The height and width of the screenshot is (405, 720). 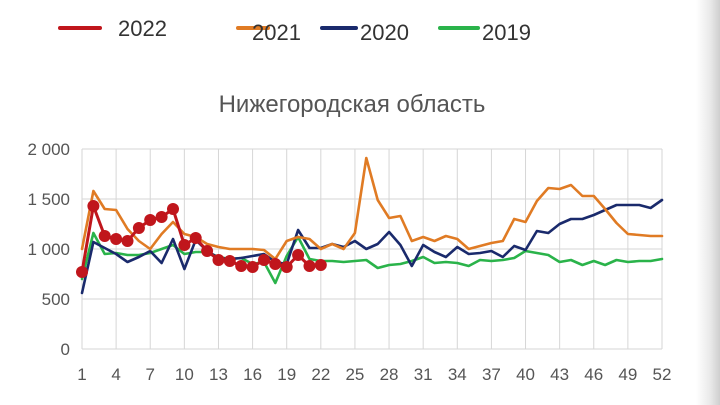 What do you see at coordinates (81, 374) in the screenshot?
I see `x-tick-label: 1` at bounding box center [81, 374].